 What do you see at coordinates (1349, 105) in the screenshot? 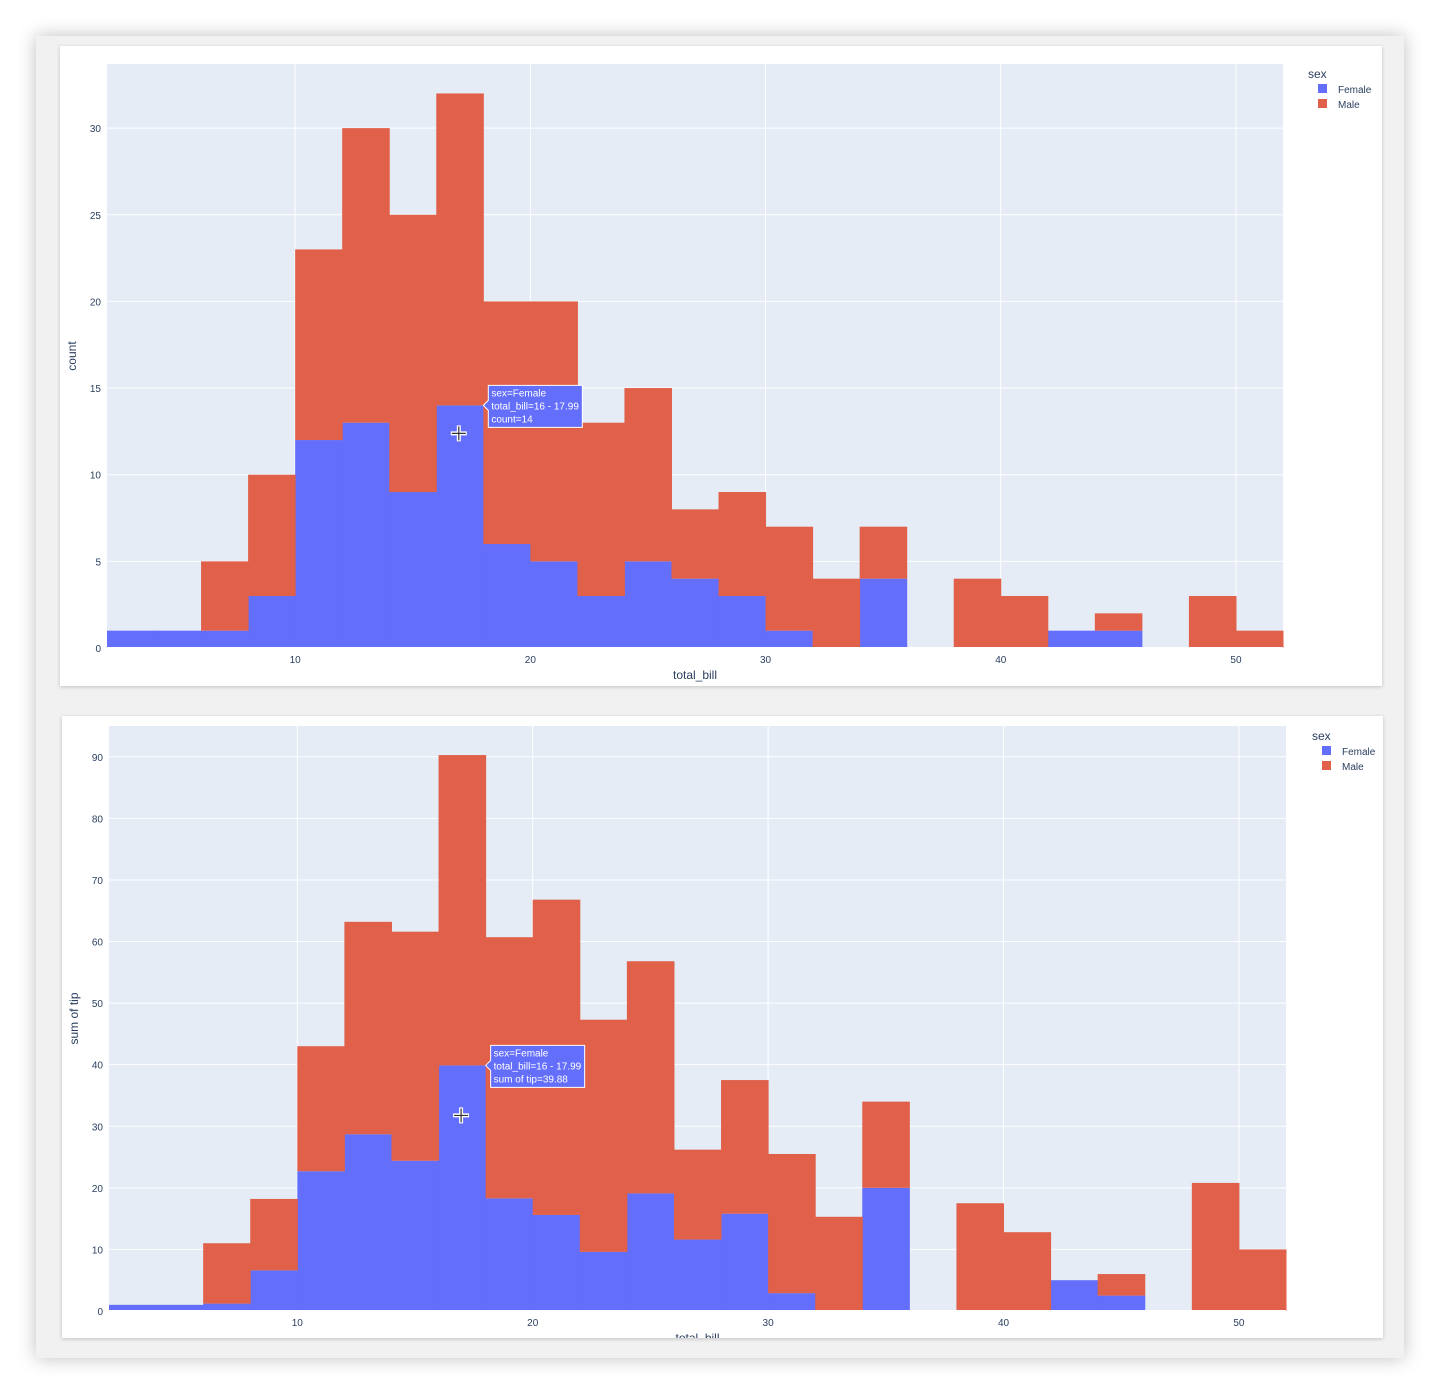
I see `legend-label-male: Male` at bounding box center [1349, 105].